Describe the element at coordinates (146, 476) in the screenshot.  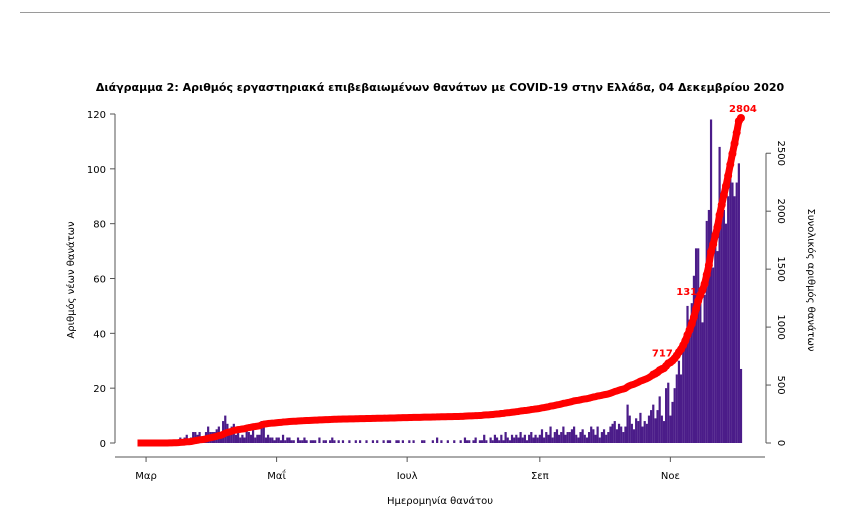
I see `x-tick-label: Μαρ` at that location.